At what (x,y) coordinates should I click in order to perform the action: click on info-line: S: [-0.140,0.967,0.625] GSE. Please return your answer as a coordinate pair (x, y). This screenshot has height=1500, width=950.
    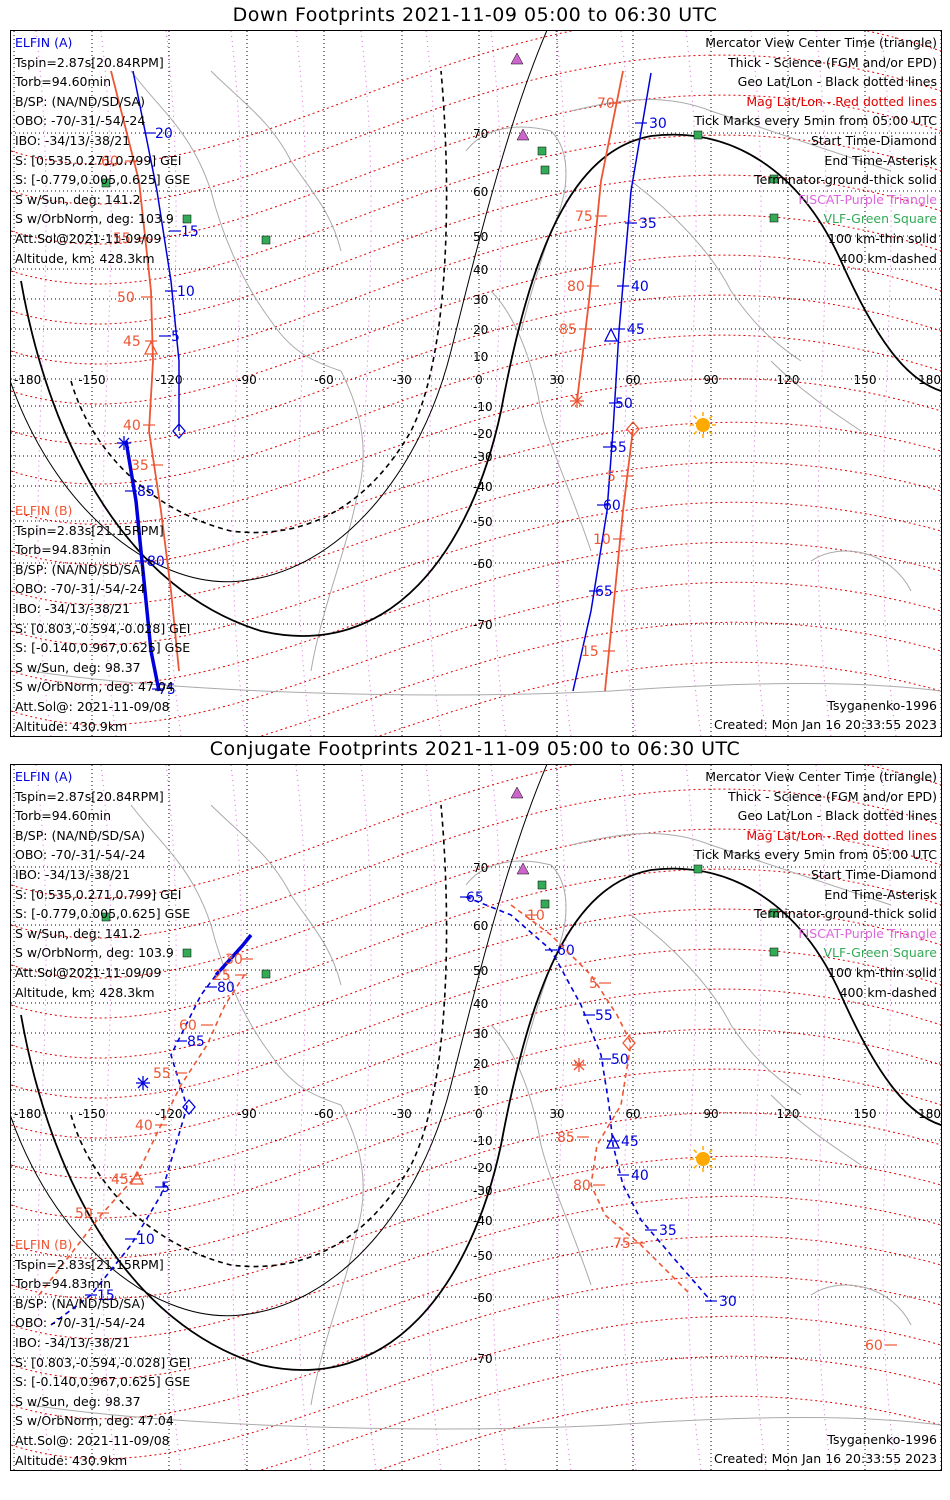
    Looking at the image, I should click on (103, 1382).